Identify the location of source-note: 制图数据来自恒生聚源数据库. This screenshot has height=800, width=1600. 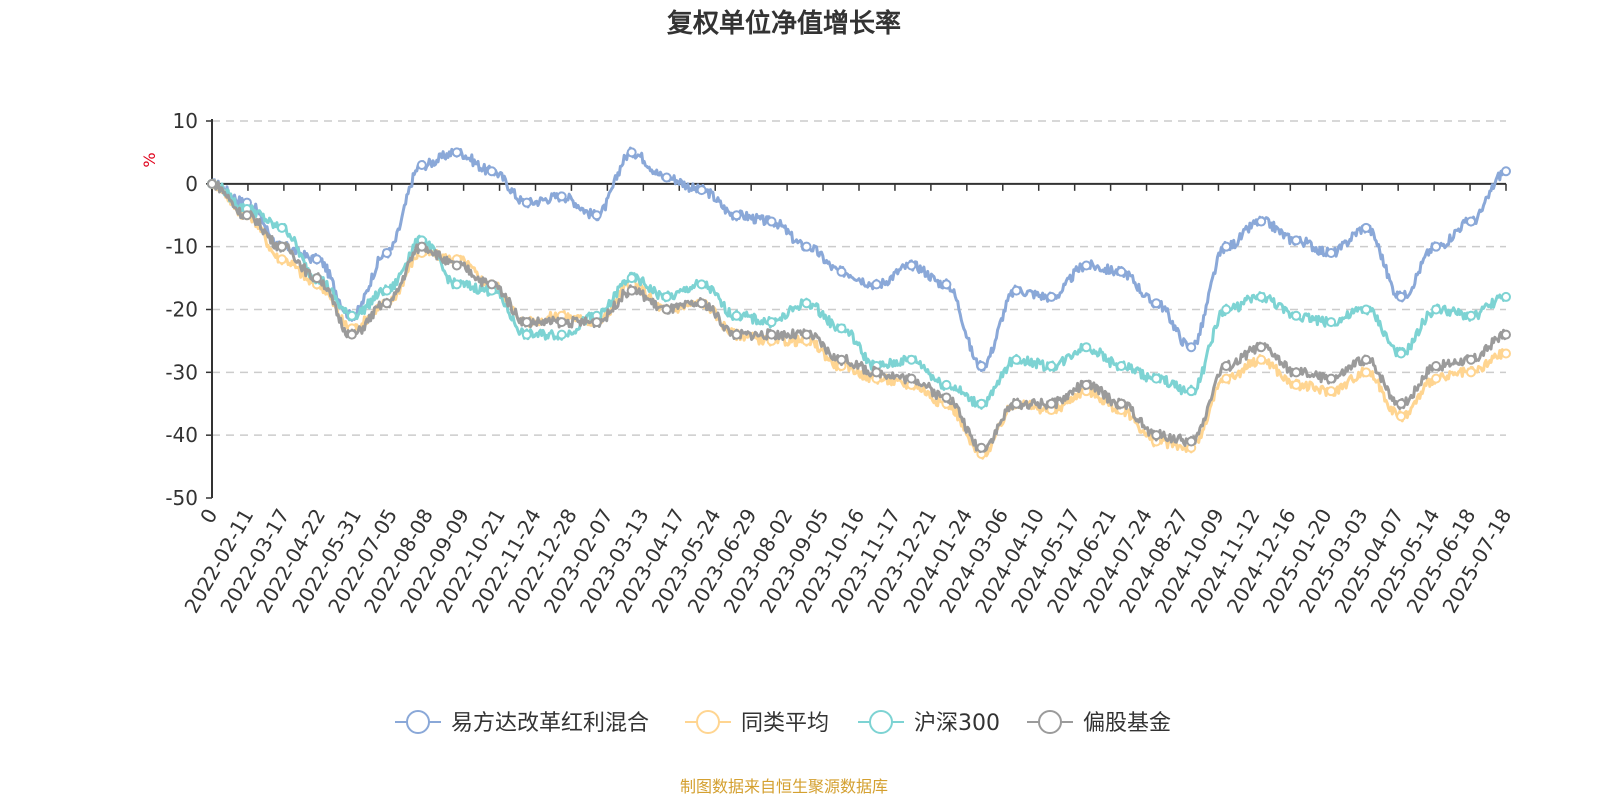
(784, 786).